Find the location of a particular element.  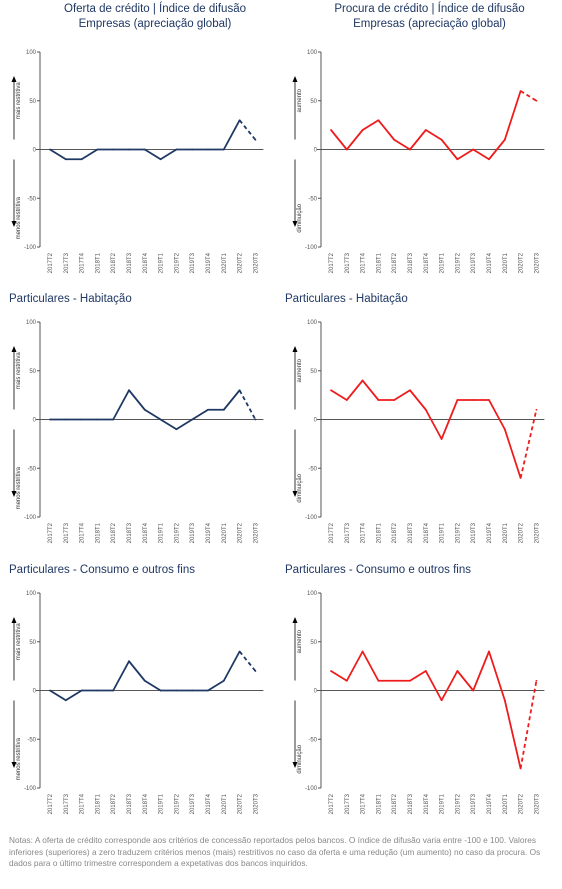

oferta-empresas-x-tick-label: 2019T3 is located at coordinates (193, 262).